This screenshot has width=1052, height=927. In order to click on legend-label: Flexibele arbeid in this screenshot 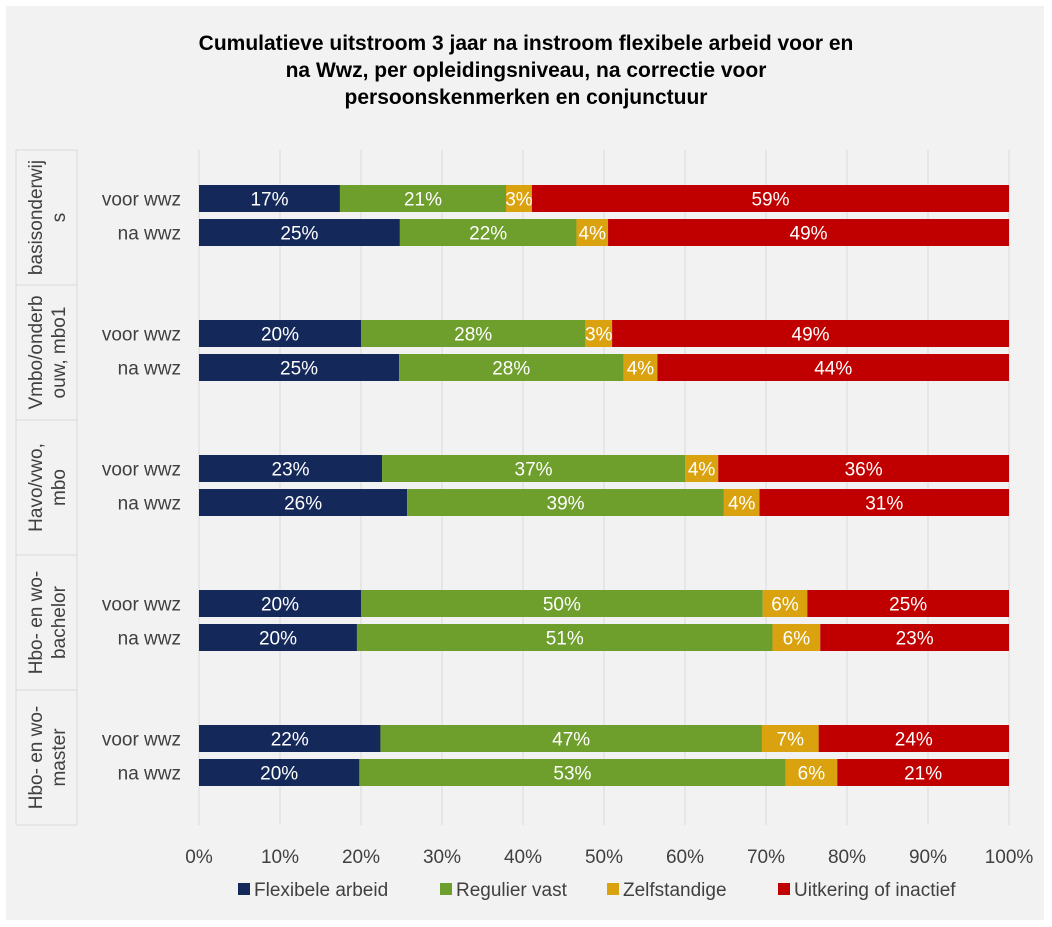, I will do `click(321, 890)`.